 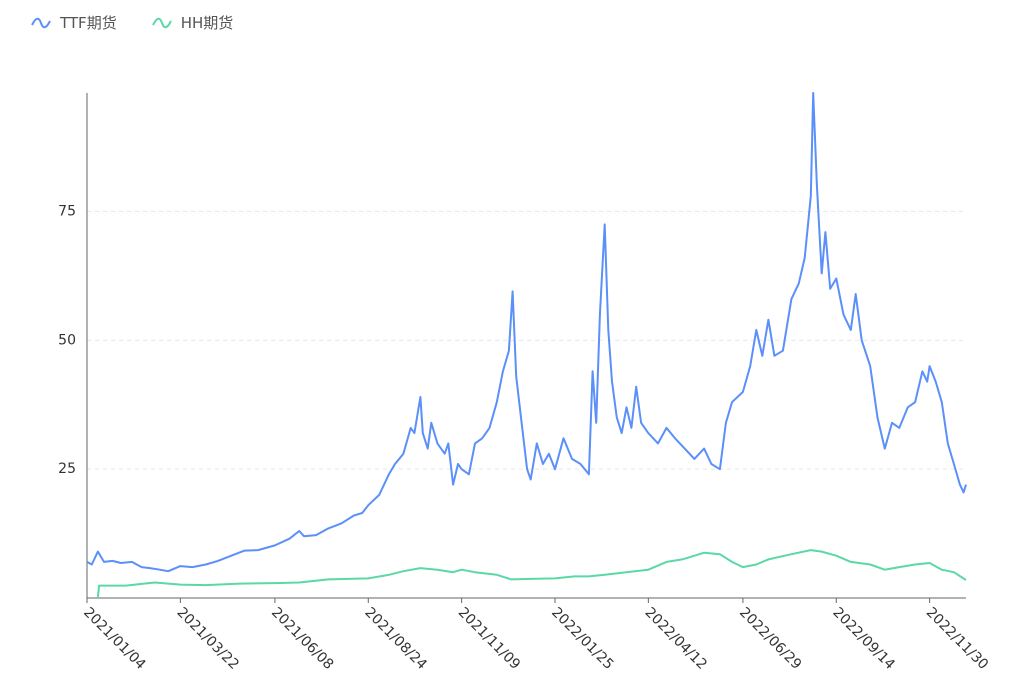 I want to click on x-tick-label: 2022/04/12, so click(x=676, y=639).